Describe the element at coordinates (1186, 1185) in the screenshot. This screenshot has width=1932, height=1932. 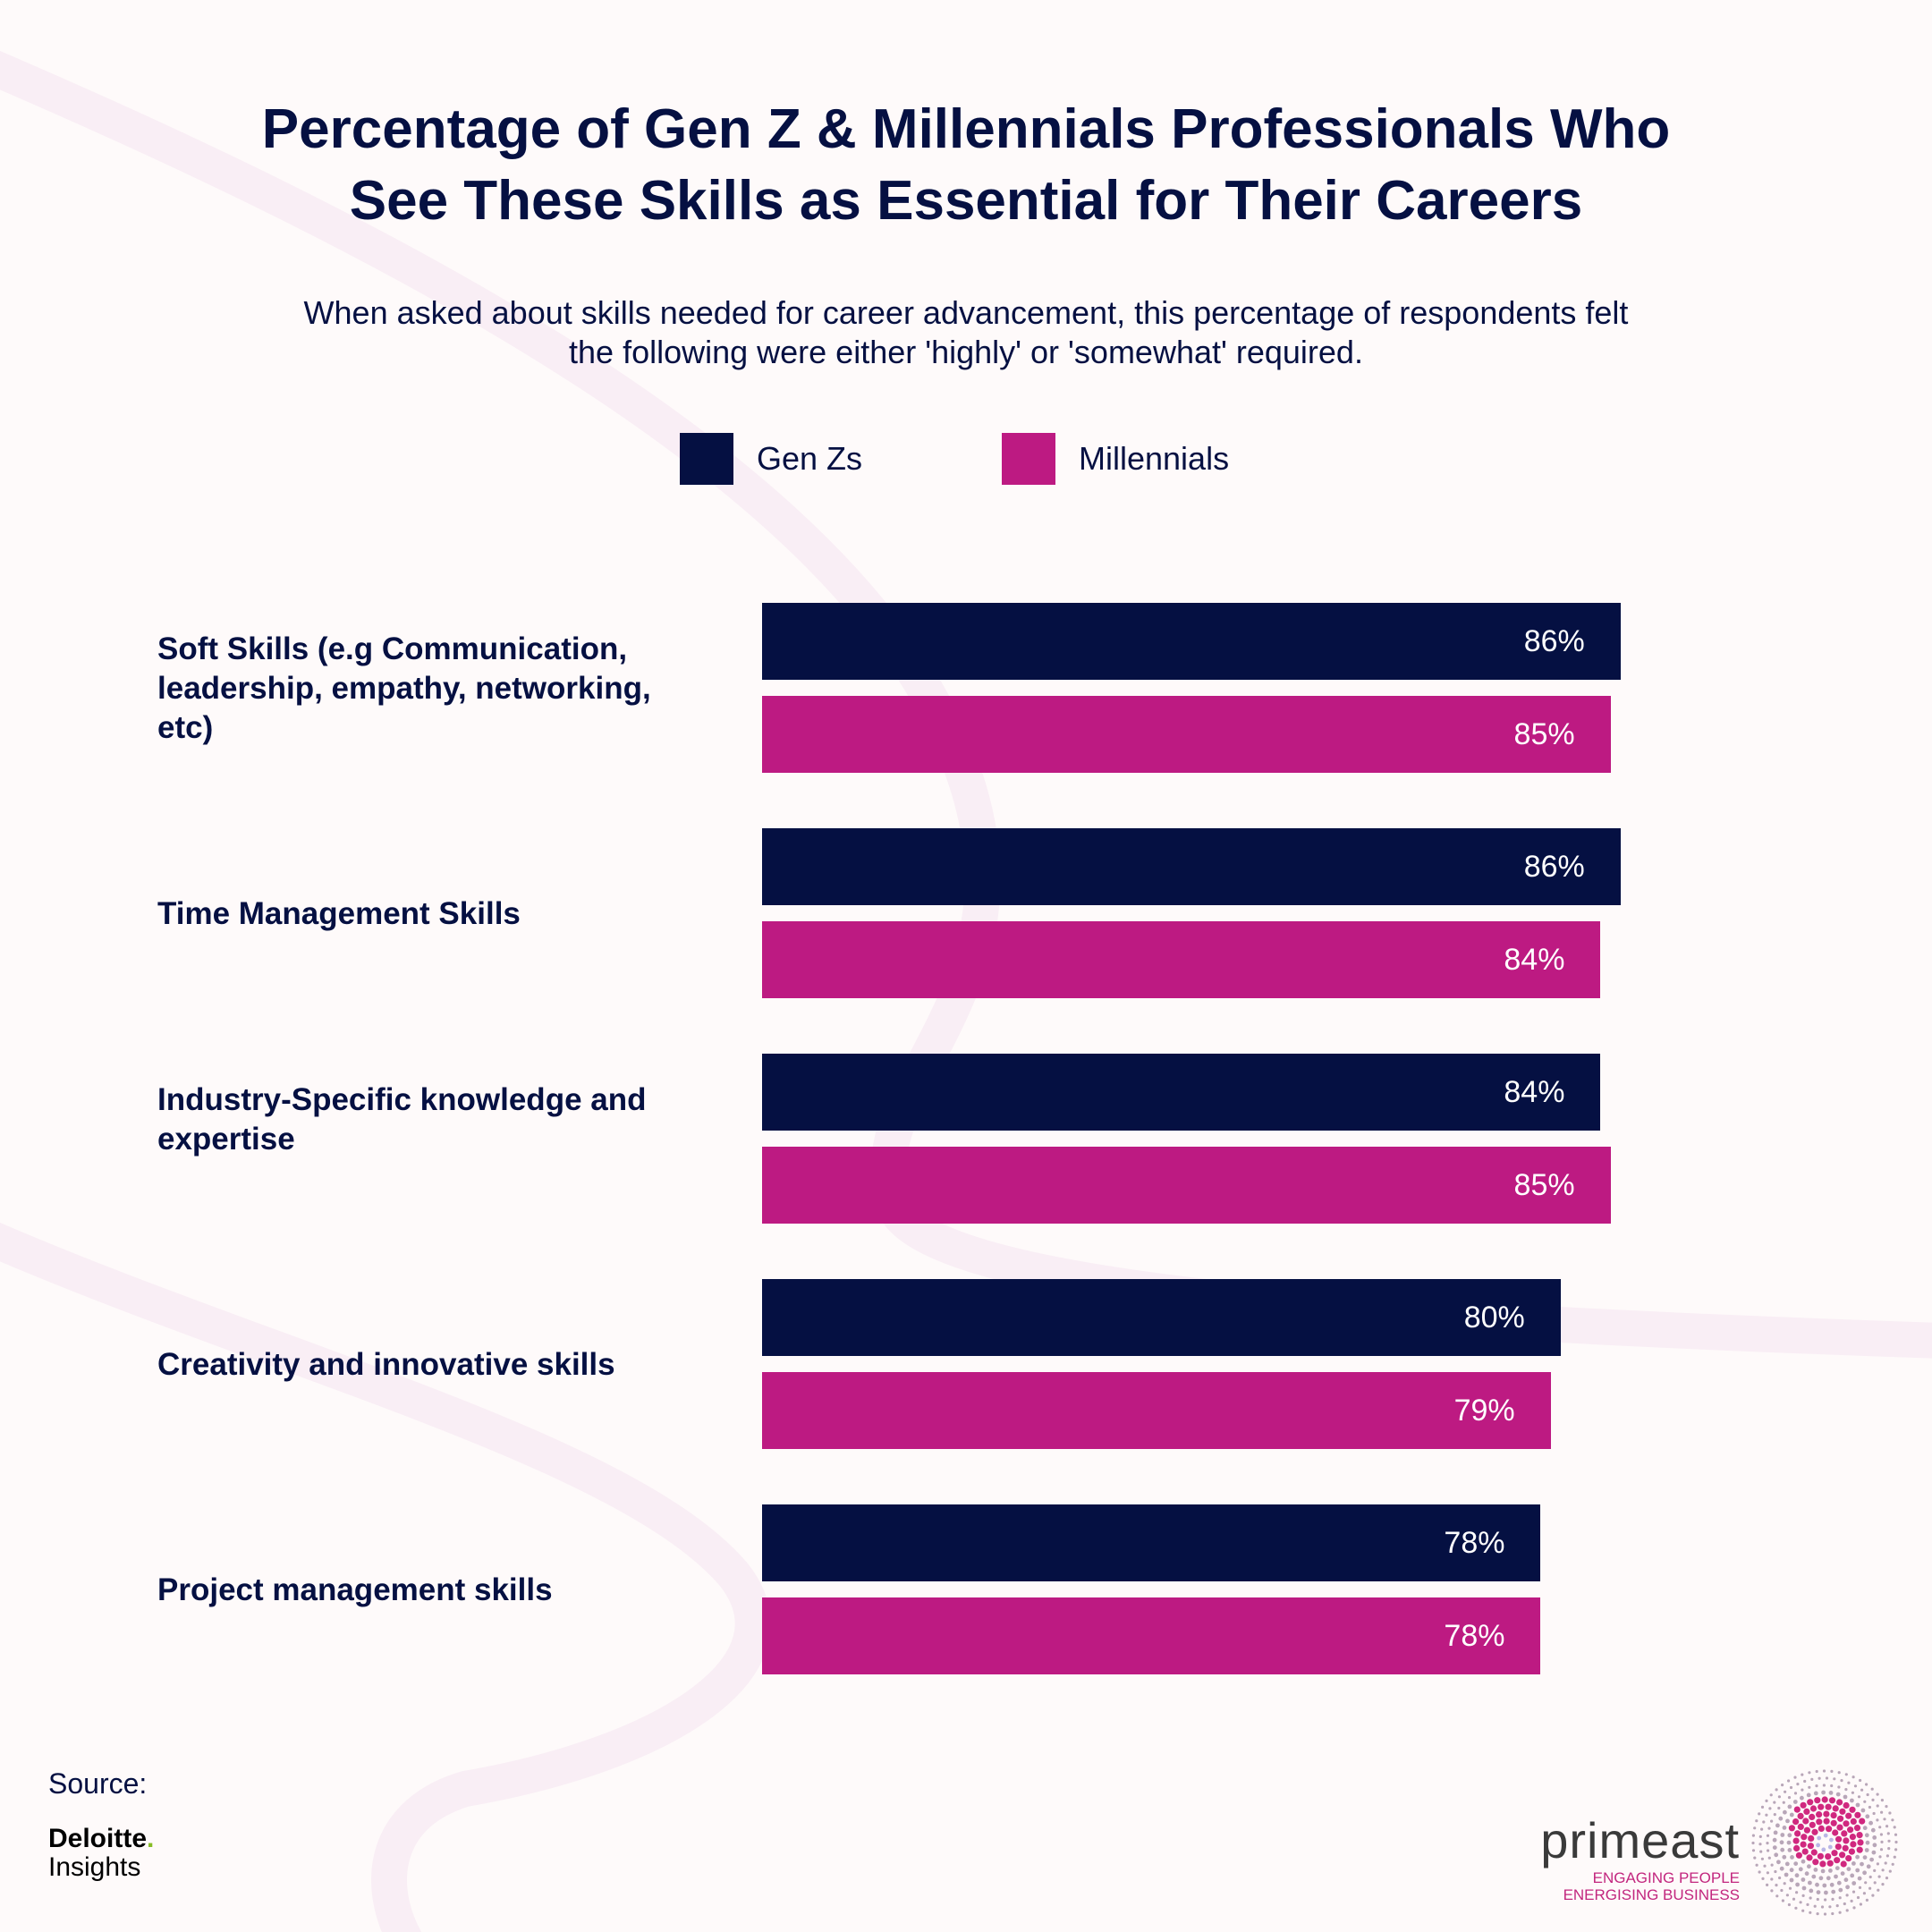
I see `bar-millennials: 85%` at that location.